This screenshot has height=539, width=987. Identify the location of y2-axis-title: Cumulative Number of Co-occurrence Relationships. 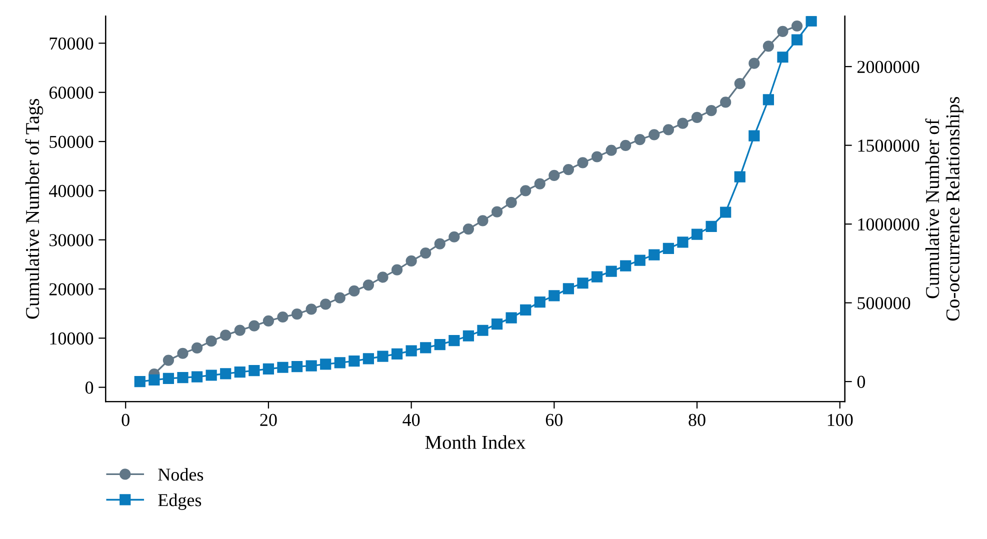
(944, 208).